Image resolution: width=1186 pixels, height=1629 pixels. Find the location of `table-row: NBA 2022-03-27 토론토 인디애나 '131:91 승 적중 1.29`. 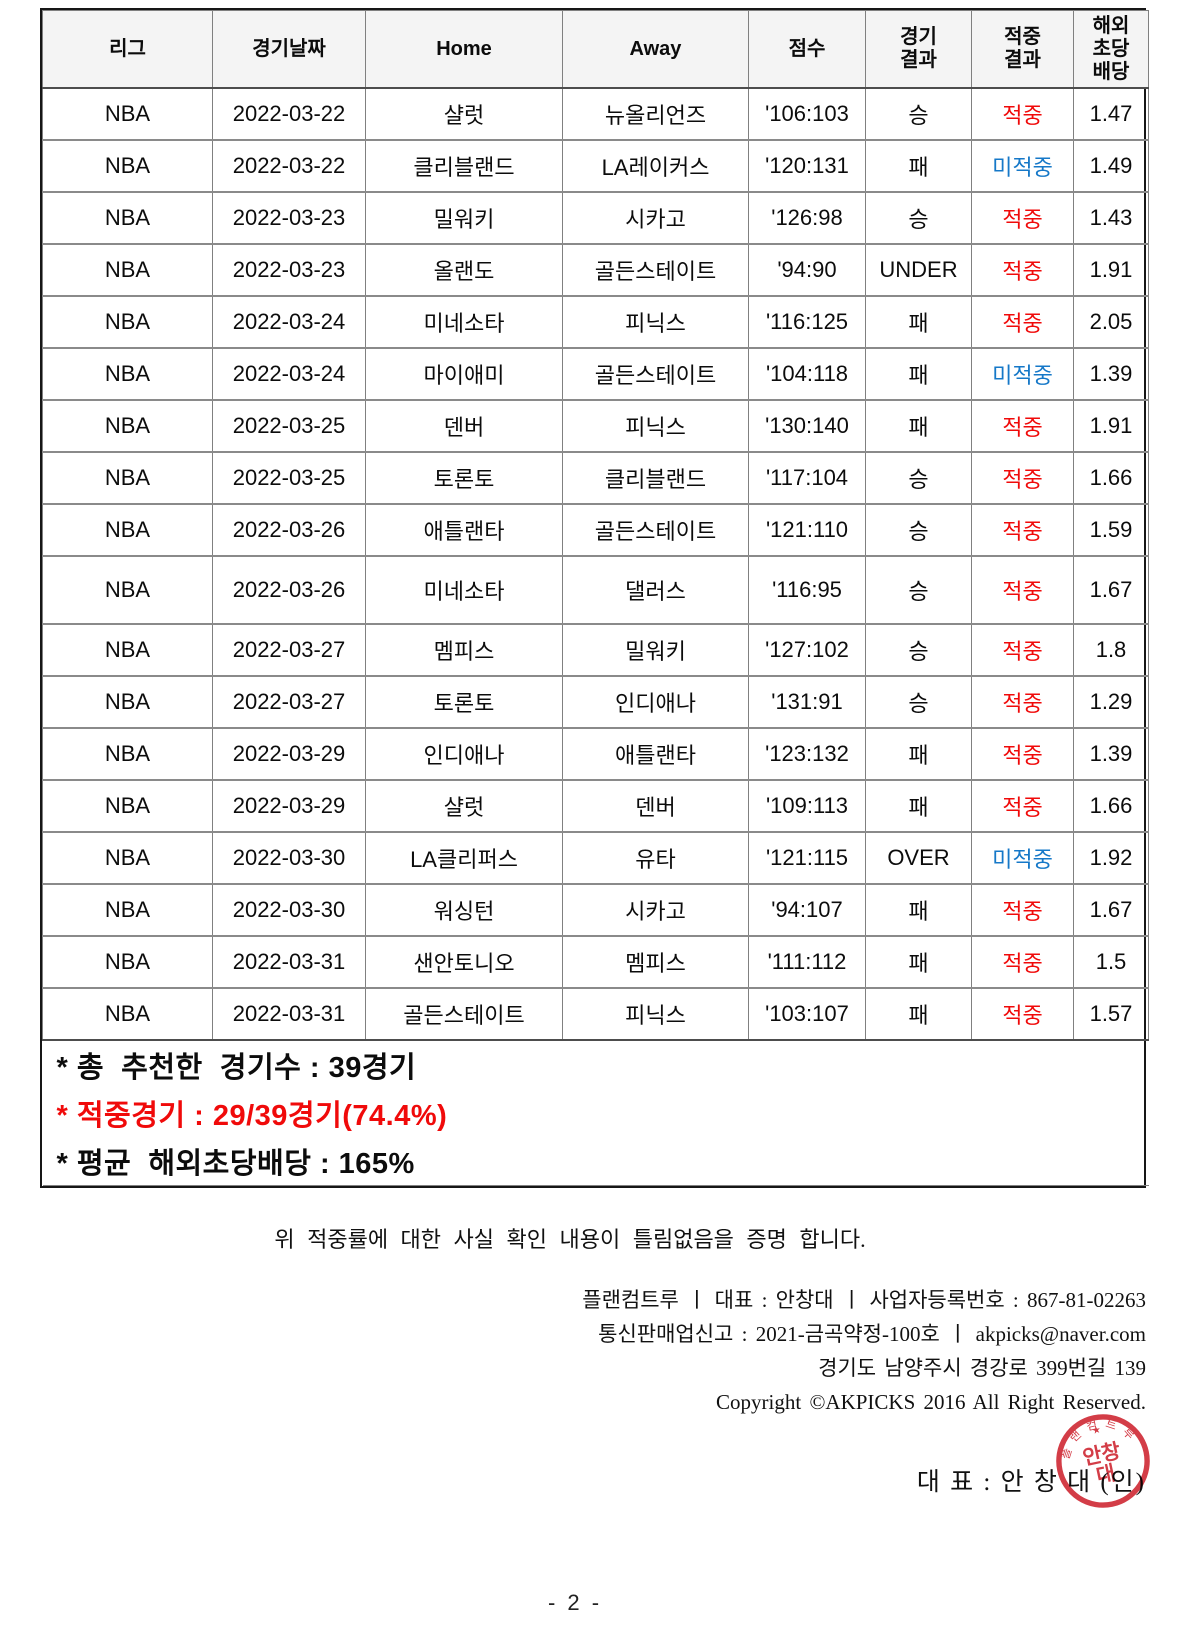

table-row: NBA 2022-03-27 토론토 인디애나 '131:91 승 적중 1.29 is located at coordinates (595, 702).